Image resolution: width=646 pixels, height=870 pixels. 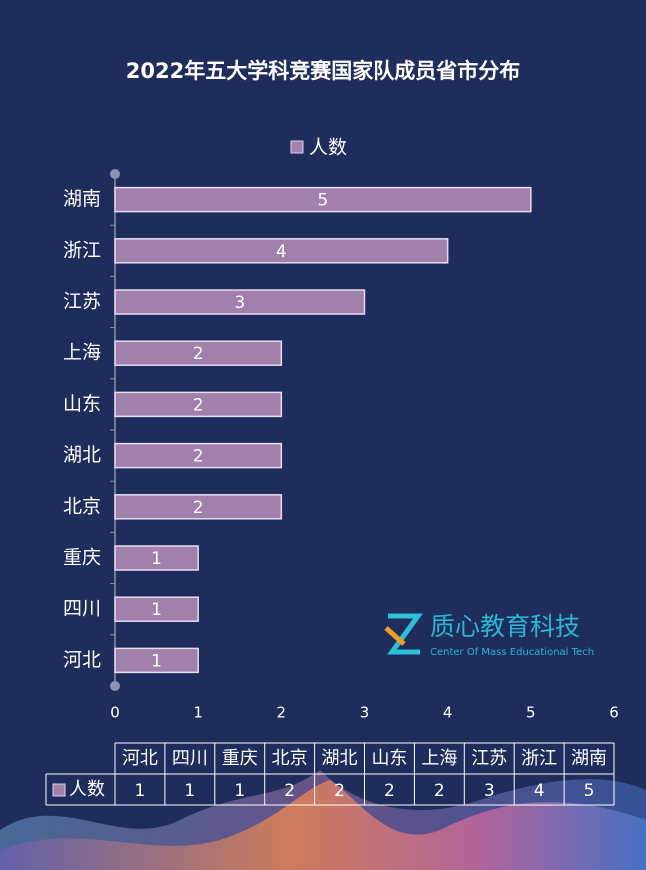 I want to click on x-tick-label: 1, so click(x=198, y=713).